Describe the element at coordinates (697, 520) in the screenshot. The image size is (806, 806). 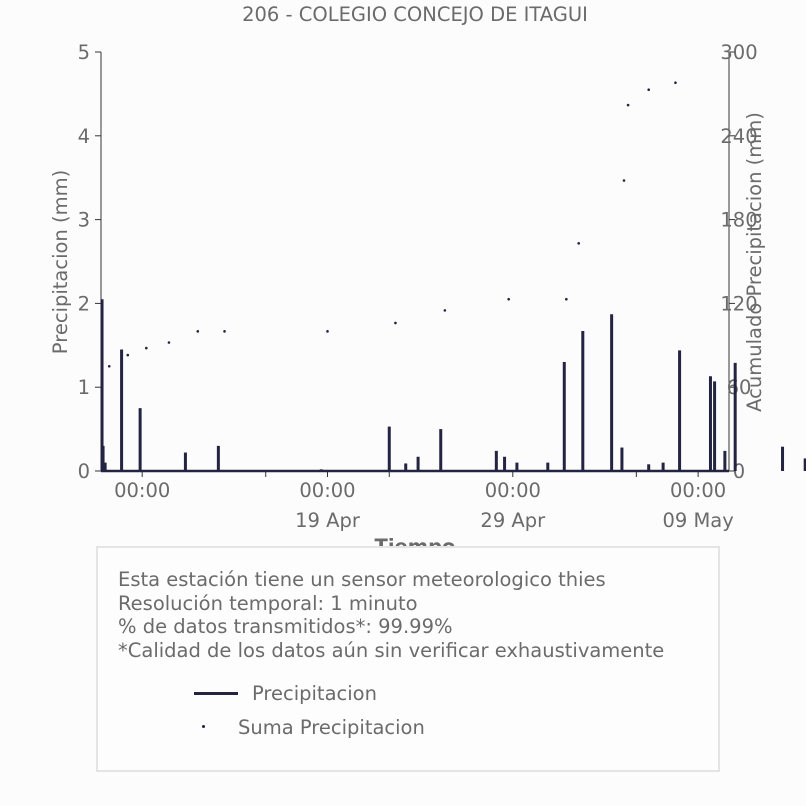
I see `x-tick-label-date: 09 May` at that location.